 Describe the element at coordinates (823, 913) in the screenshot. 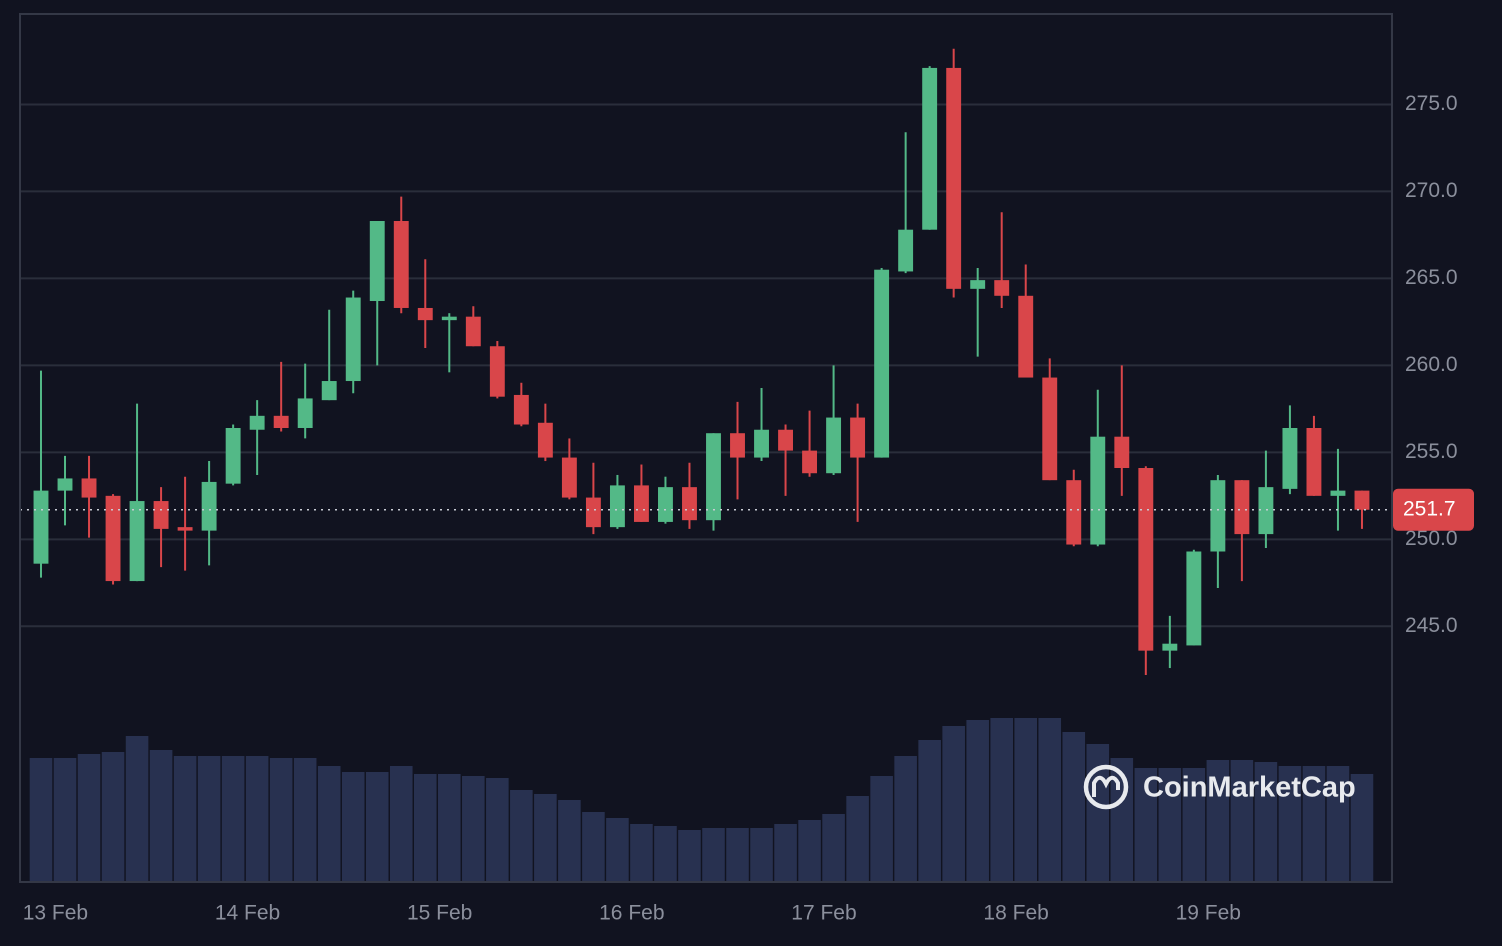

I see `x-tick-label: 17 Feb` at that location.